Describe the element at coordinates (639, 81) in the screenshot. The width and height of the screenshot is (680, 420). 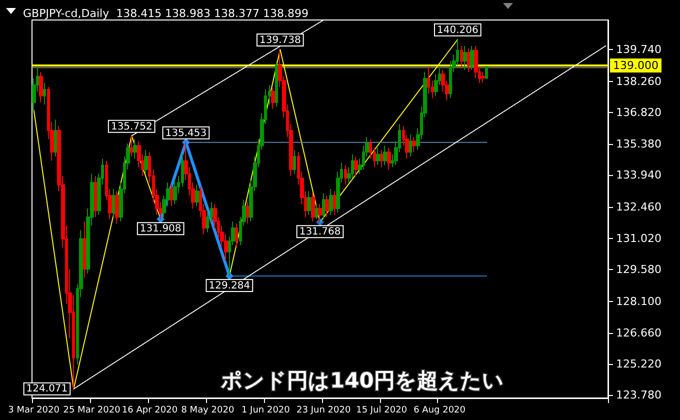
I see `y-tick-label: 138.260` at that location.